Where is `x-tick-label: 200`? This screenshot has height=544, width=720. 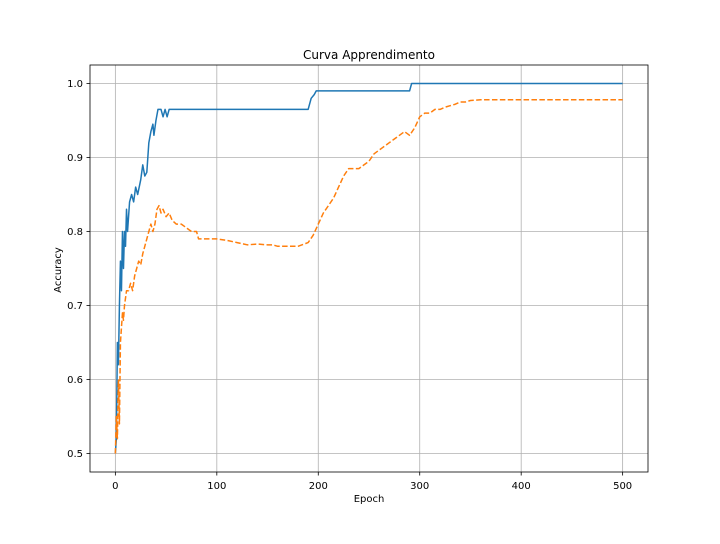 x-tick-label: 200 is located at coordinates (318, 486).